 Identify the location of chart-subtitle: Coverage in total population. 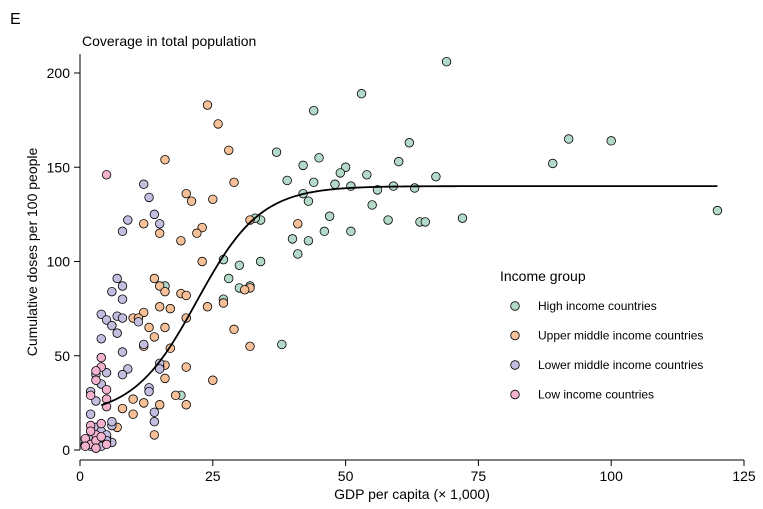
(169, 41).